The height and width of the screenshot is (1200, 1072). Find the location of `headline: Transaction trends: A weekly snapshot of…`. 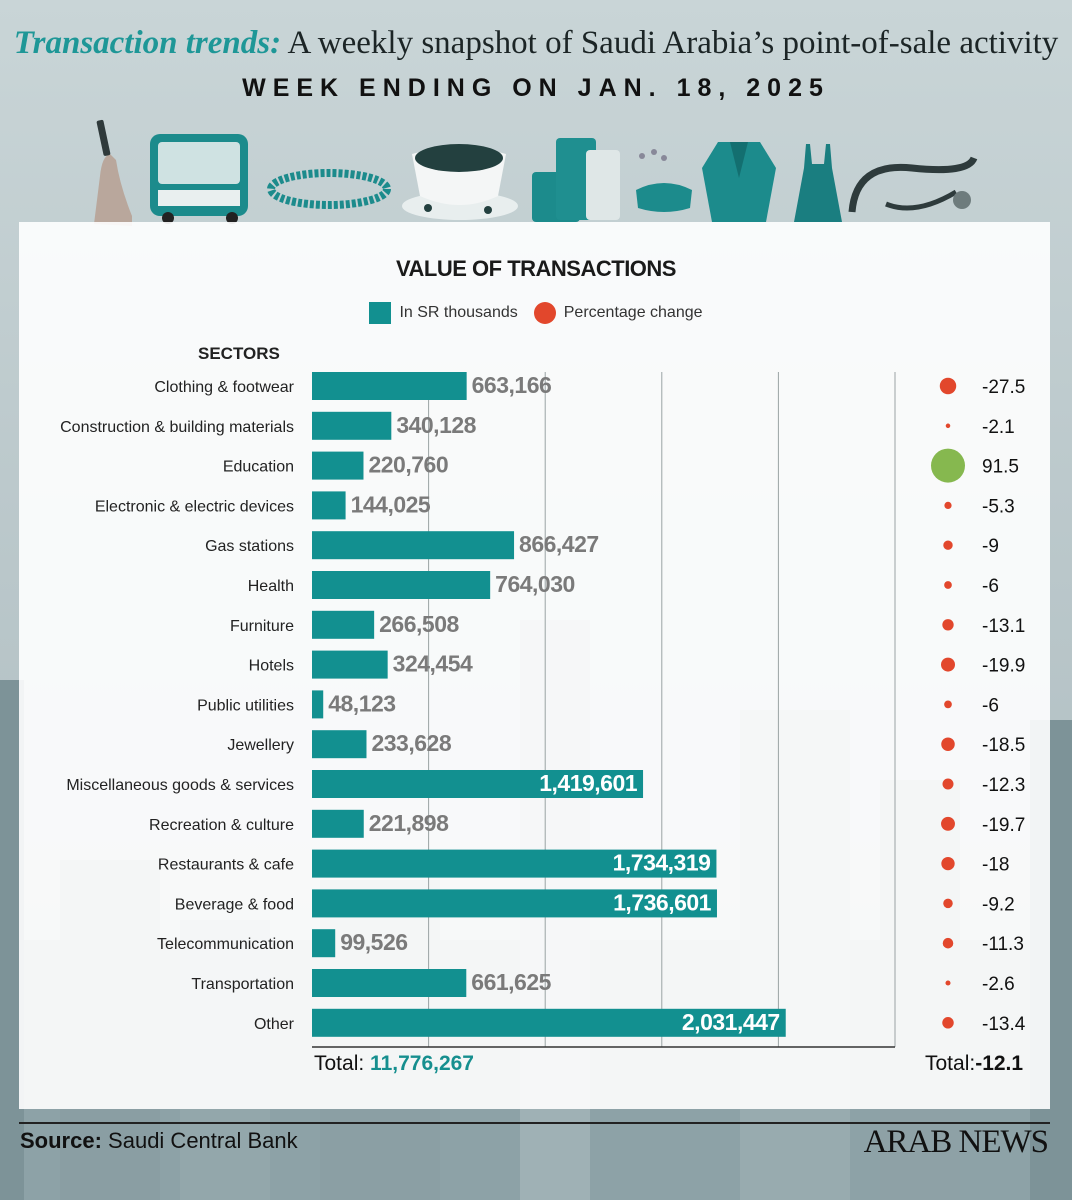

headline: Transaction trends: A weekly snapshot of… is located at coordinates (536, 43).